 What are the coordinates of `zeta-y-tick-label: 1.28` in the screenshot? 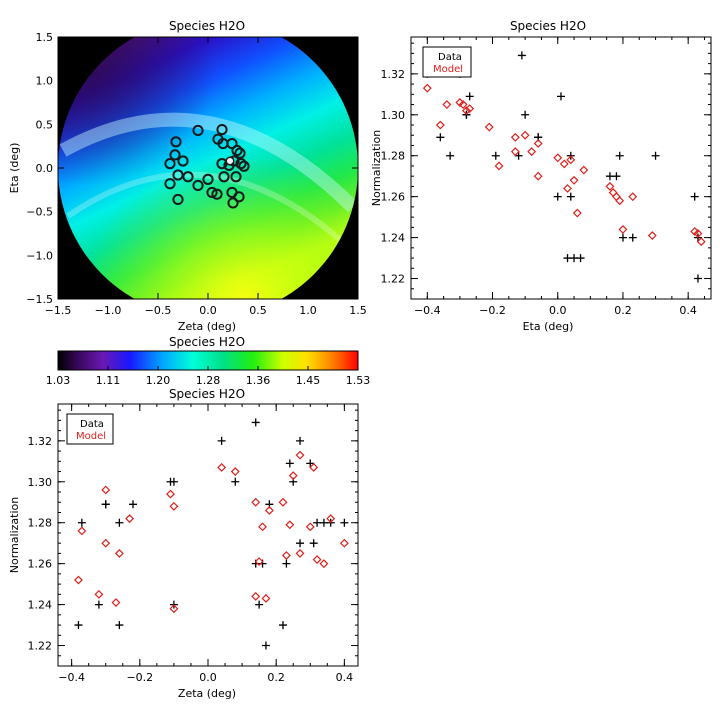 It's located at (40, 523).